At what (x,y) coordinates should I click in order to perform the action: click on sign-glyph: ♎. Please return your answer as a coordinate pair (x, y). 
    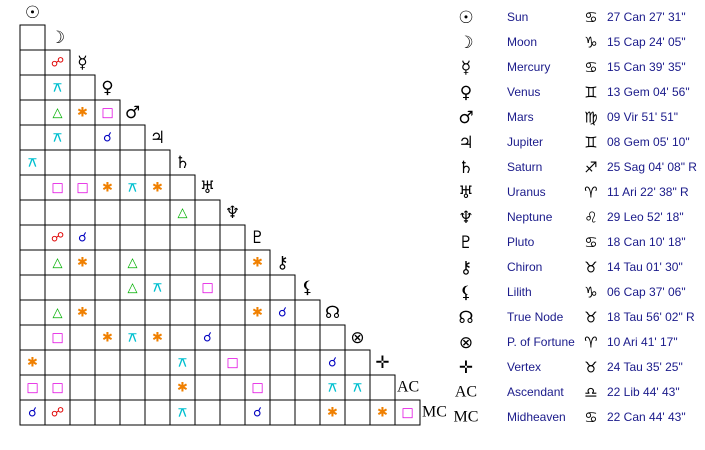
    Looking at the image, I should click on (590, 393).